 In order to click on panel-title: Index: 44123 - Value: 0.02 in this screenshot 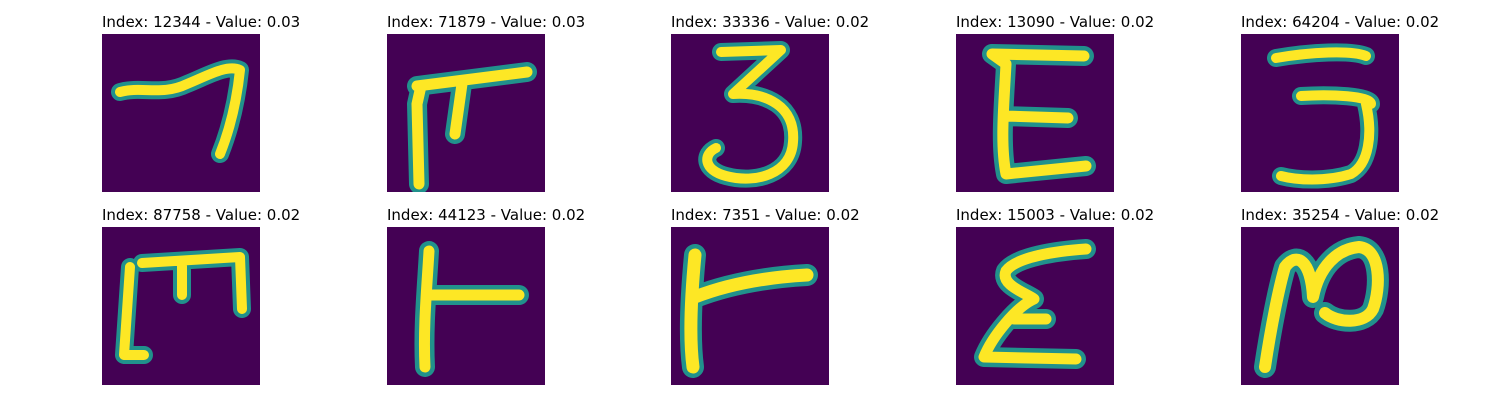, I will do `click(486, 215)`.